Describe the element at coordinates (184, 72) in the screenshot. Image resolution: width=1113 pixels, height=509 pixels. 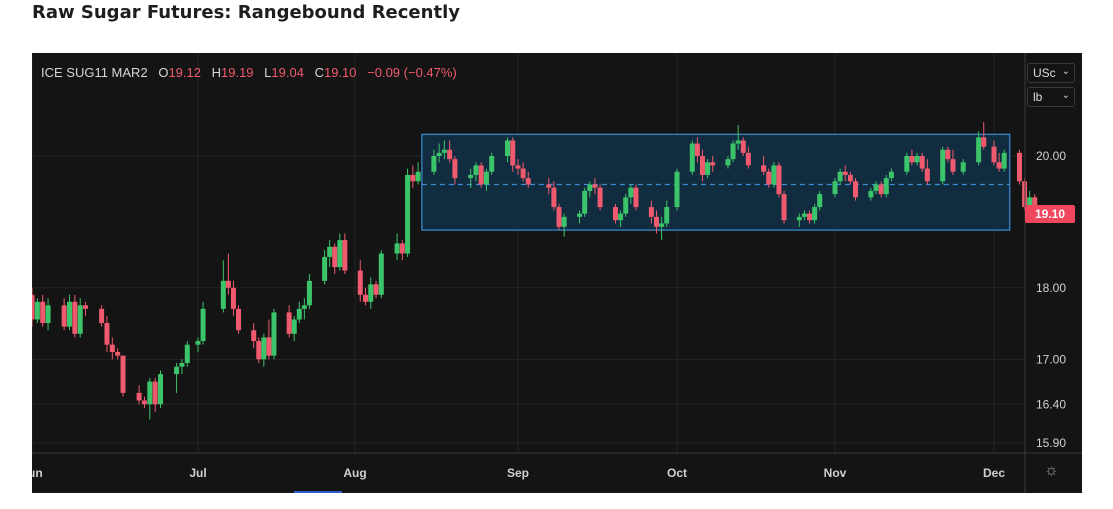
I see `open-value: 19.12` at that location.